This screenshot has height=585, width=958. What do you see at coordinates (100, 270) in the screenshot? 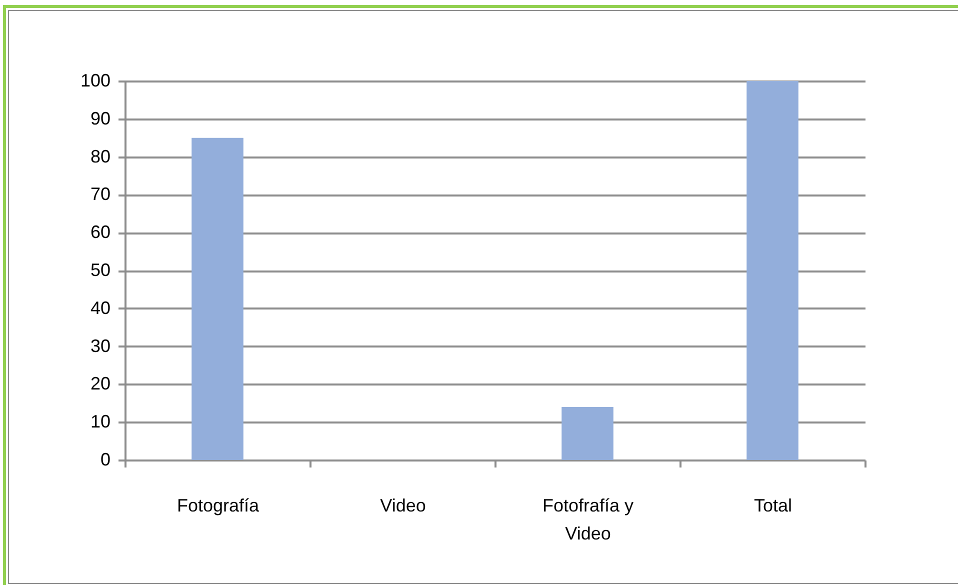
I see `y-tick-label: 50` at bounding box center [100, 270].